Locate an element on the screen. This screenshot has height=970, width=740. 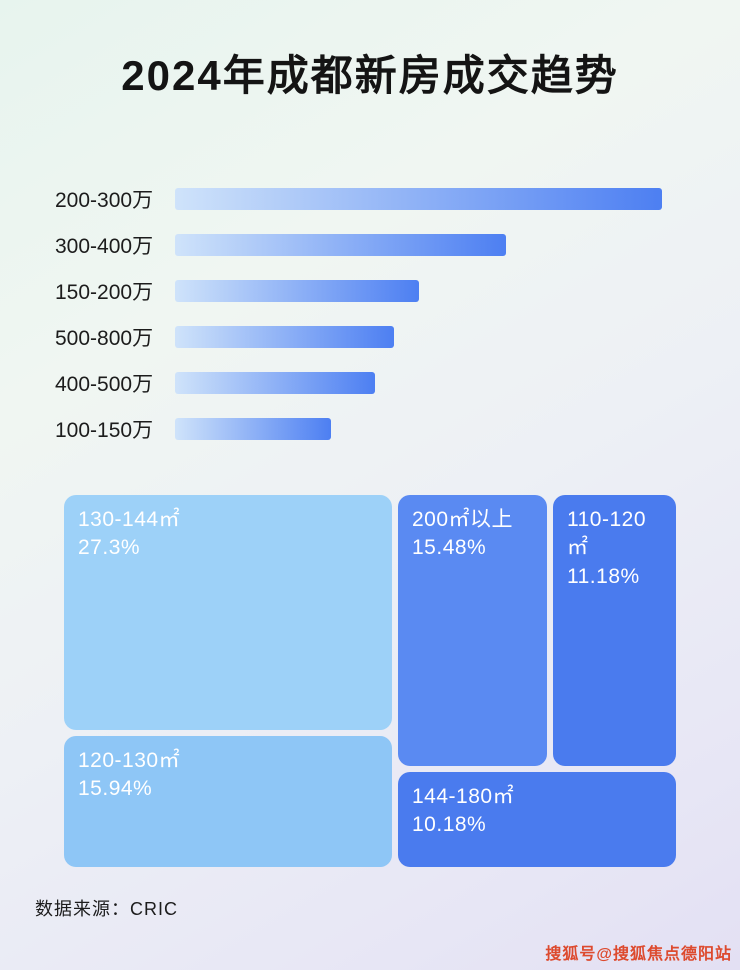
treemap-block-130-144: 130-144㎡ 27.3% is located at coordinates (228, 612).